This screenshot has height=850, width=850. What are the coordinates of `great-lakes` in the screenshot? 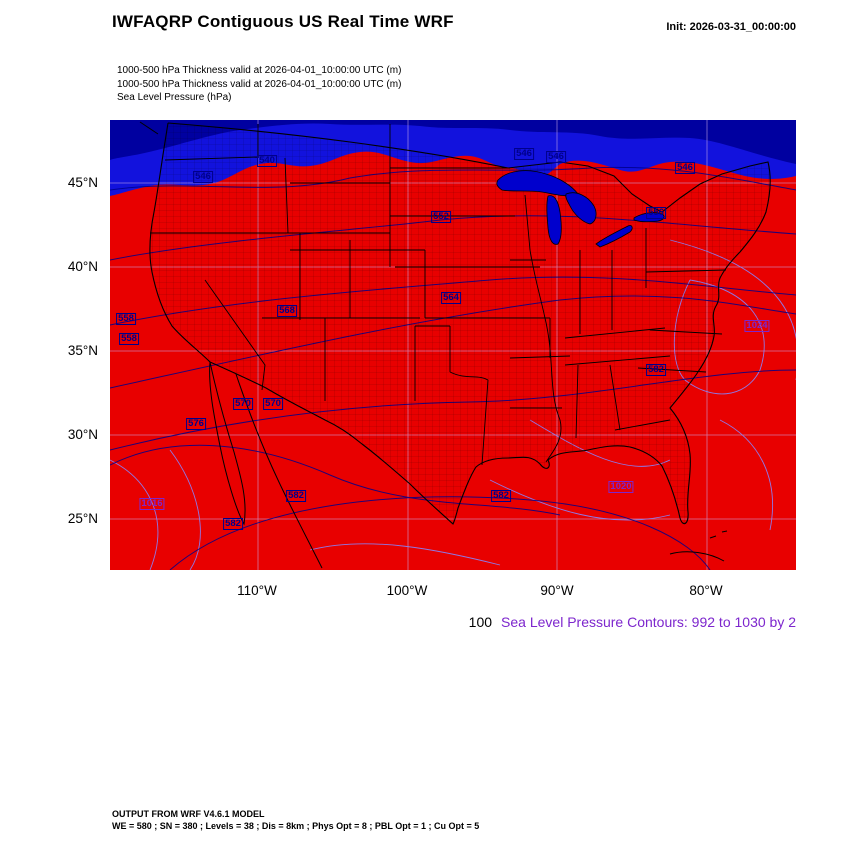 It's located at (580, 209).